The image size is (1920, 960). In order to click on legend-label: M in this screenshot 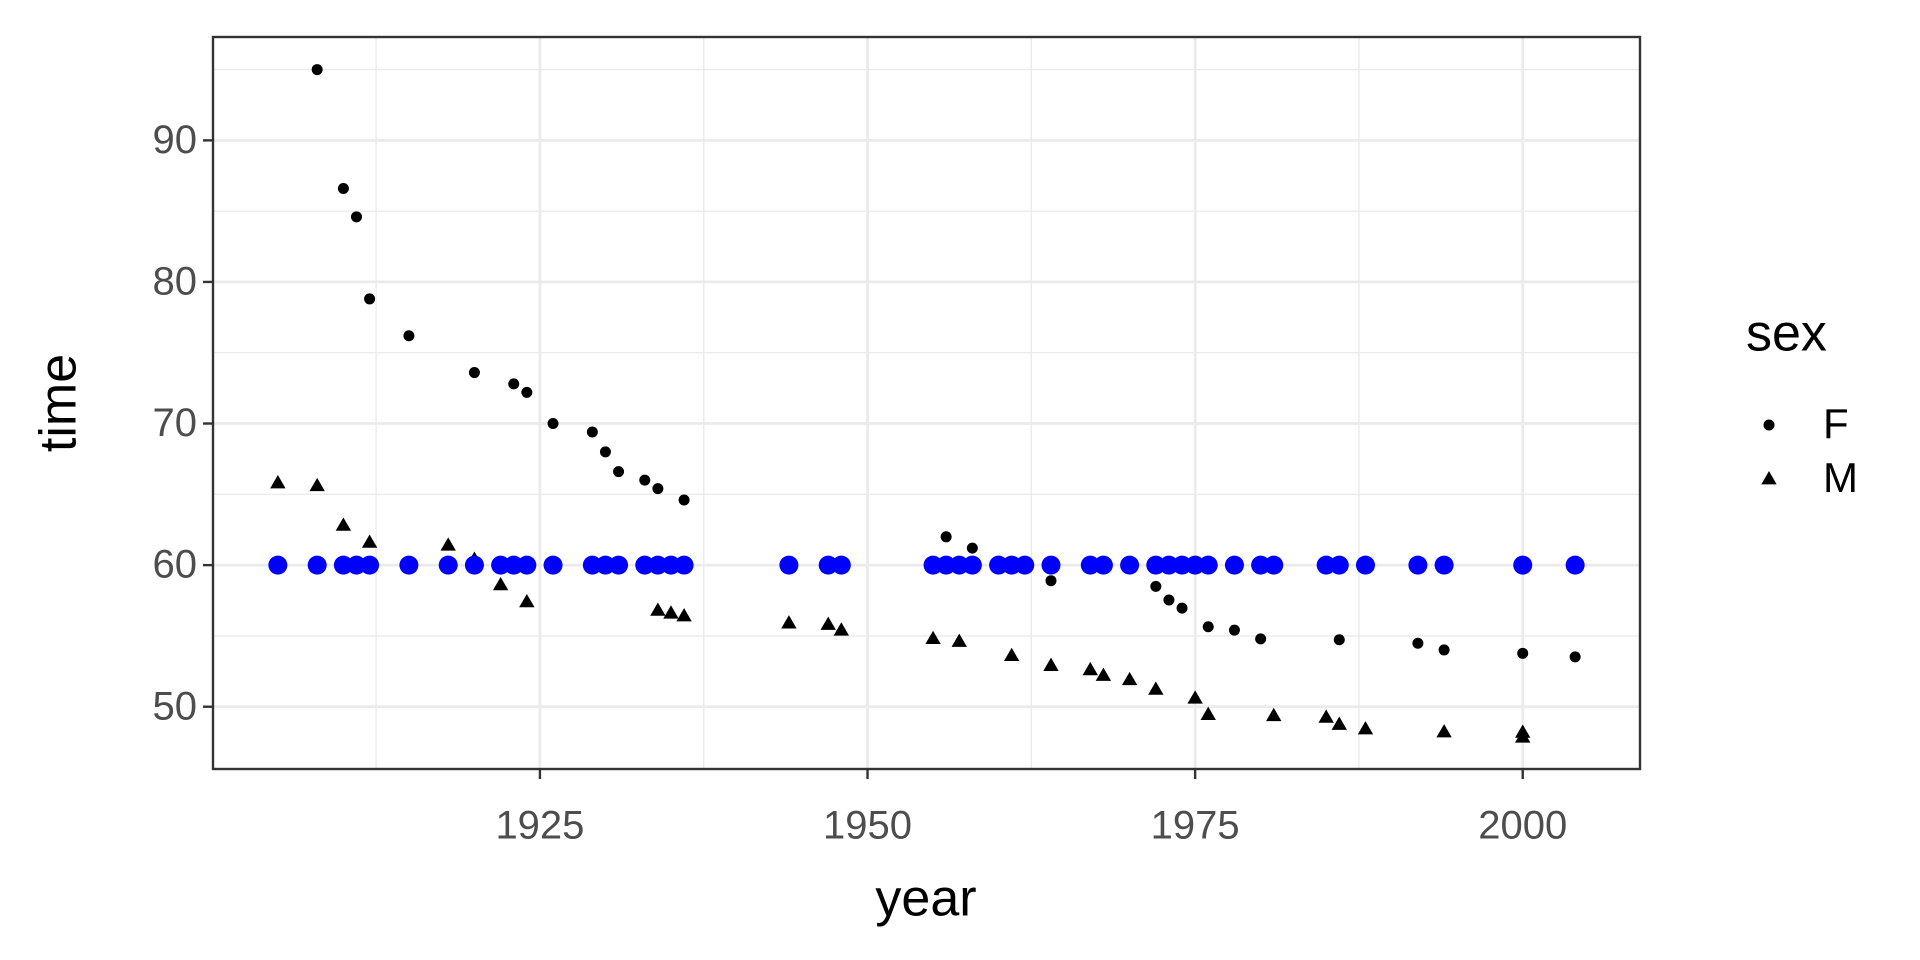, I will do `click(1840, 477)`.